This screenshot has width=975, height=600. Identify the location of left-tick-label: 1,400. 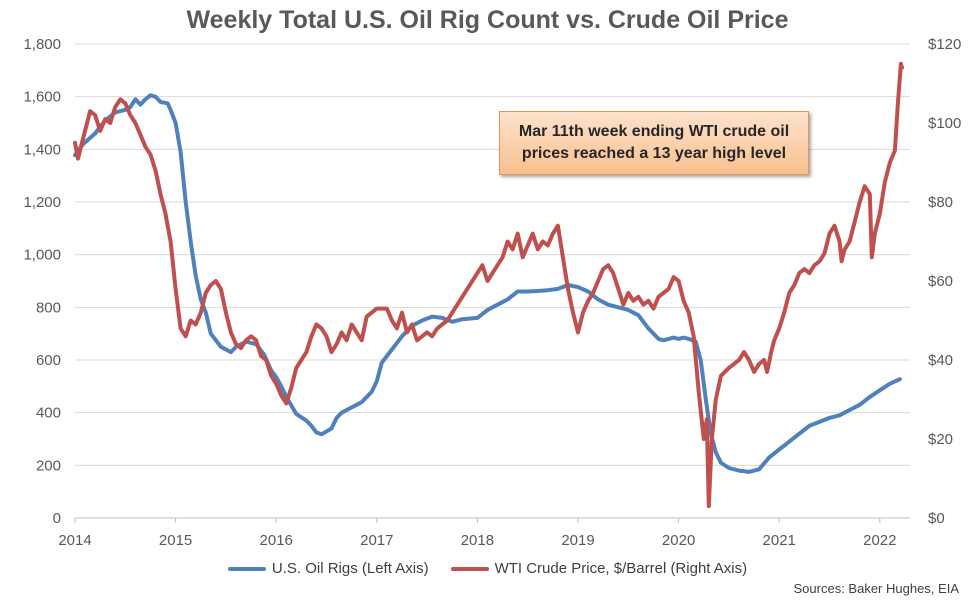
(42, 149).